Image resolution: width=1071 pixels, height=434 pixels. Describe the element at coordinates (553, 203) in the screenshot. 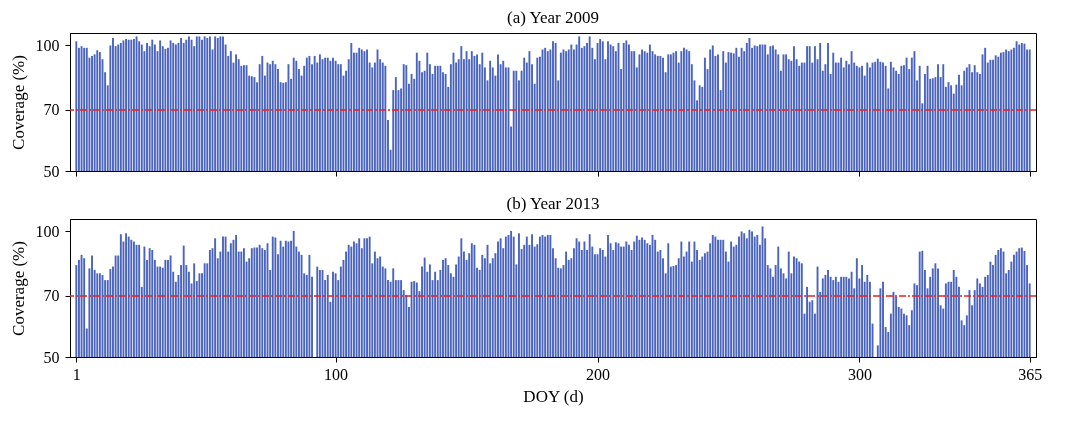

I see `chart-title: (b) Year 2013` at that location.